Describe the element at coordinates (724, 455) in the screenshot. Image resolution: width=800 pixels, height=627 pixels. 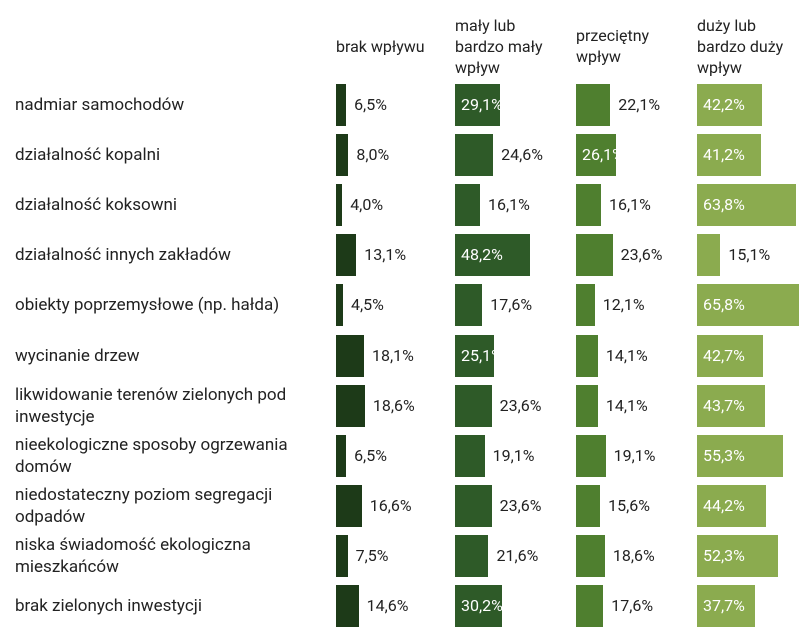
I see `value-label: 55,3%` at that location.